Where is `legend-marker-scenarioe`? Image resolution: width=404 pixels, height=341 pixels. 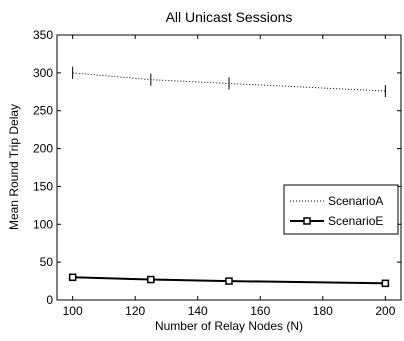
legend-marker-scenarioe is located at coordinates (307, 221).